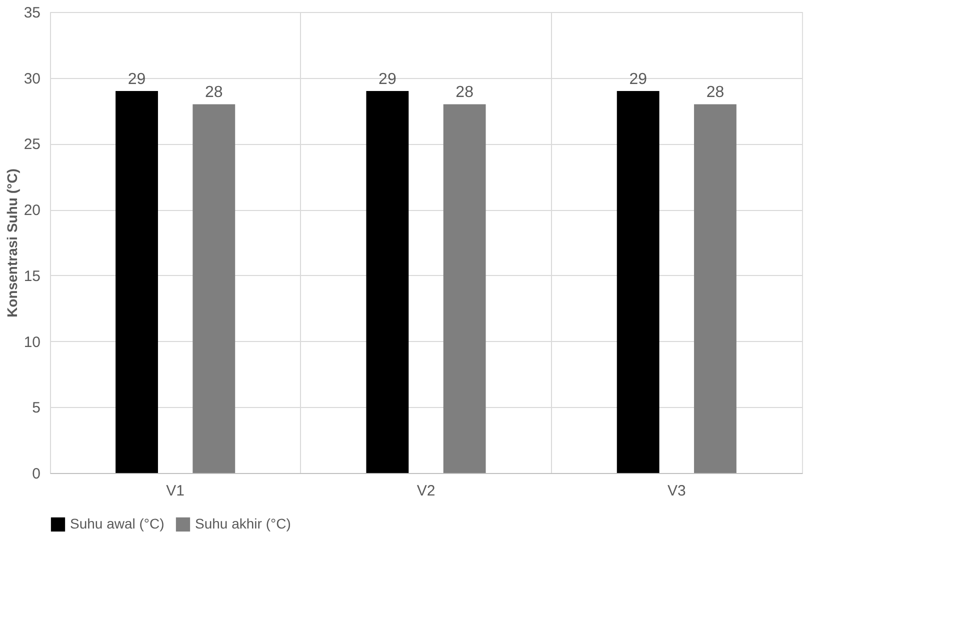 The image size is (957, 642). Describe the element at coordinates (32, 211) in the screenshot. I see `y-tick-label: 20` at that location.